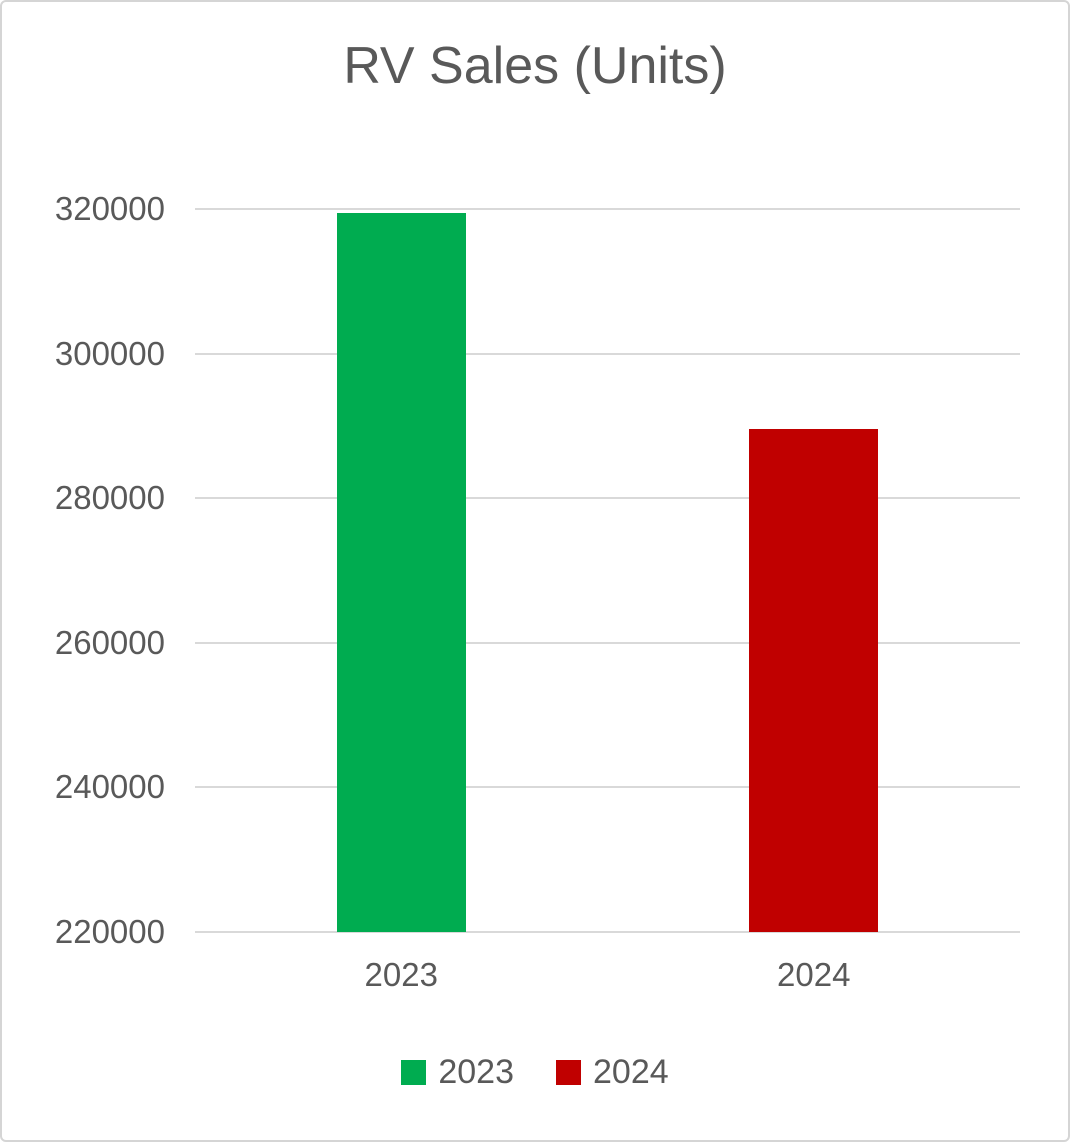  I want to click on legend-entry-2024: 2024, so click(612, 1072).